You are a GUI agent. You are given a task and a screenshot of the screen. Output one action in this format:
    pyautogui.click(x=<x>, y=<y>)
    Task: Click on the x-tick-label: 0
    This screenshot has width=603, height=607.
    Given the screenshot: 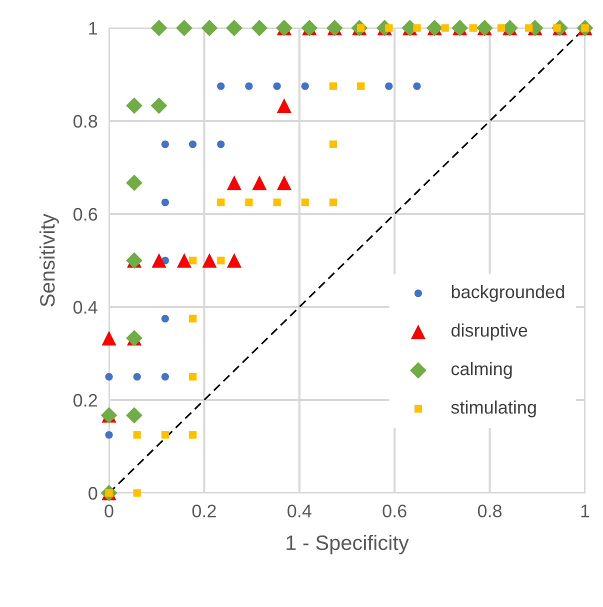 What is the action you would take?
    pyautogui.click(x=109, y=511)
    